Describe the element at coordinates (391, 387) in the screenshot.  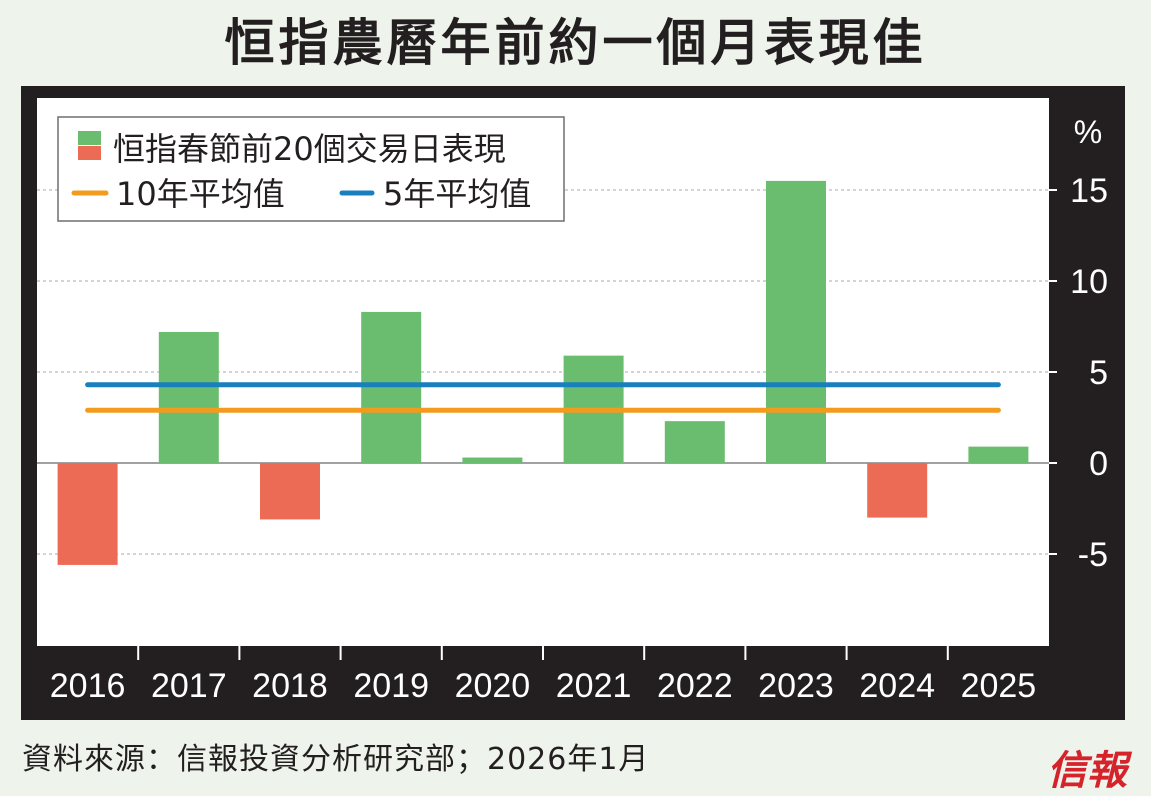
I see `bar-2019` at that location.